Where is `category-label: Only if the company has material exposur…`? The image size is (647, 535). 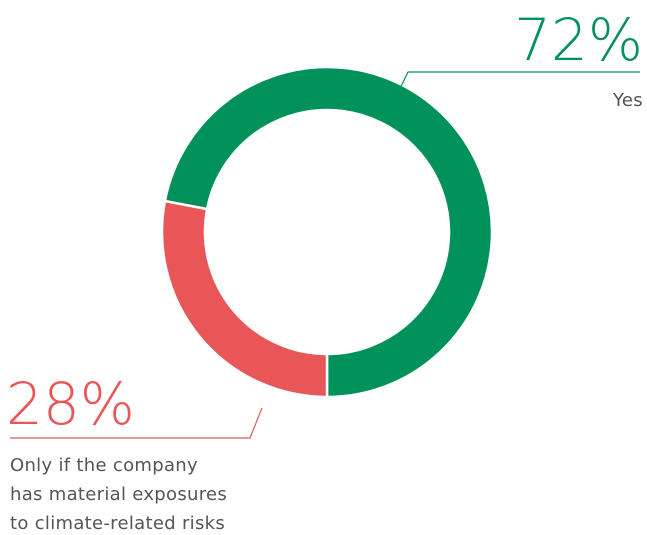 category-label: Only if the company has material exposur… is located at coordinates (119, 494).